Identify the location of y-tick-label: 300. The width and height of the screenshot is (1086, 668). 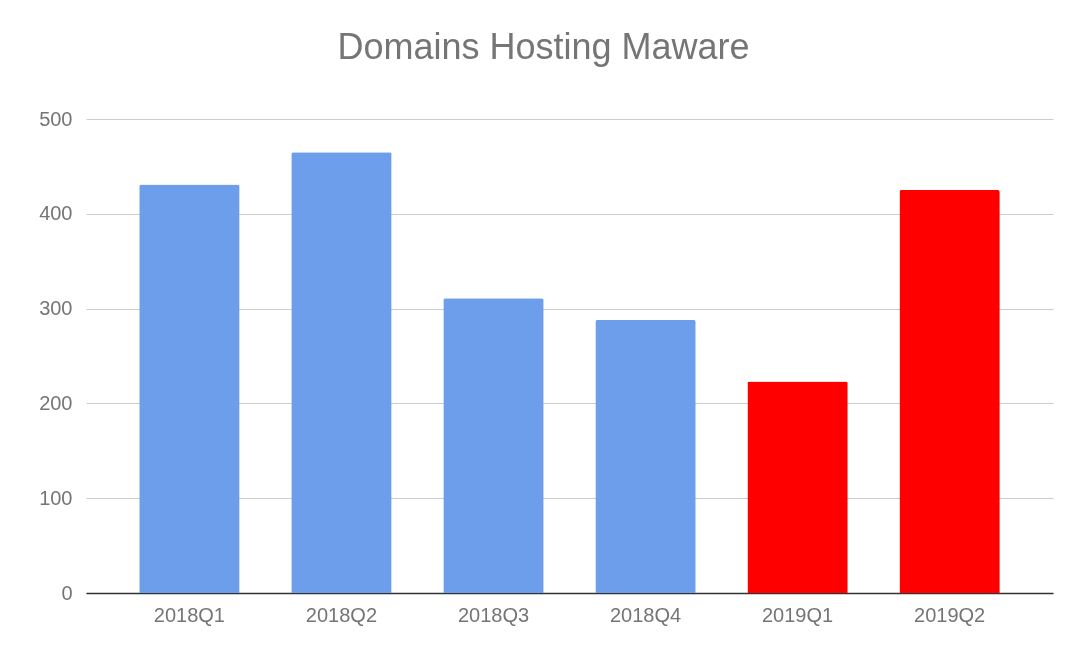
(56, 308).